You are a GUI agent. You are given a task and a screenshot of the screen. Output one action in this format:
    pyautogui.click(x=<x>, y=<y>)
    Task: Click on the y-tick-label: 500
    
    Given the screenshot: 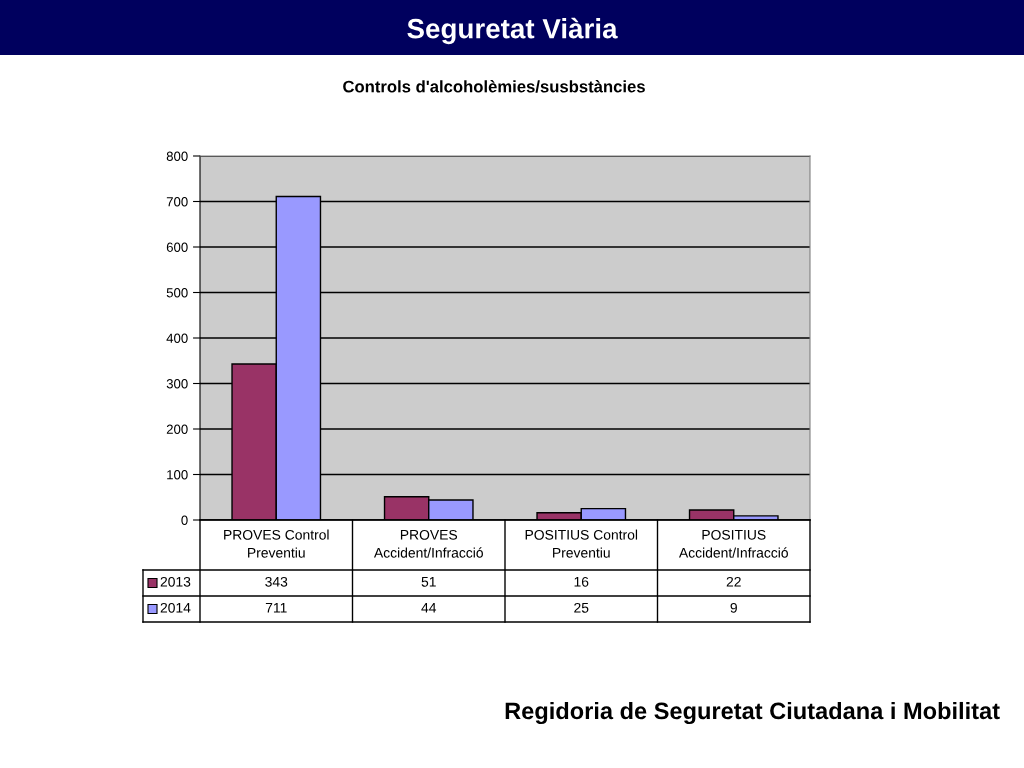 What is the action you would take?
    pyautogui.click(x=177, y=293)
    